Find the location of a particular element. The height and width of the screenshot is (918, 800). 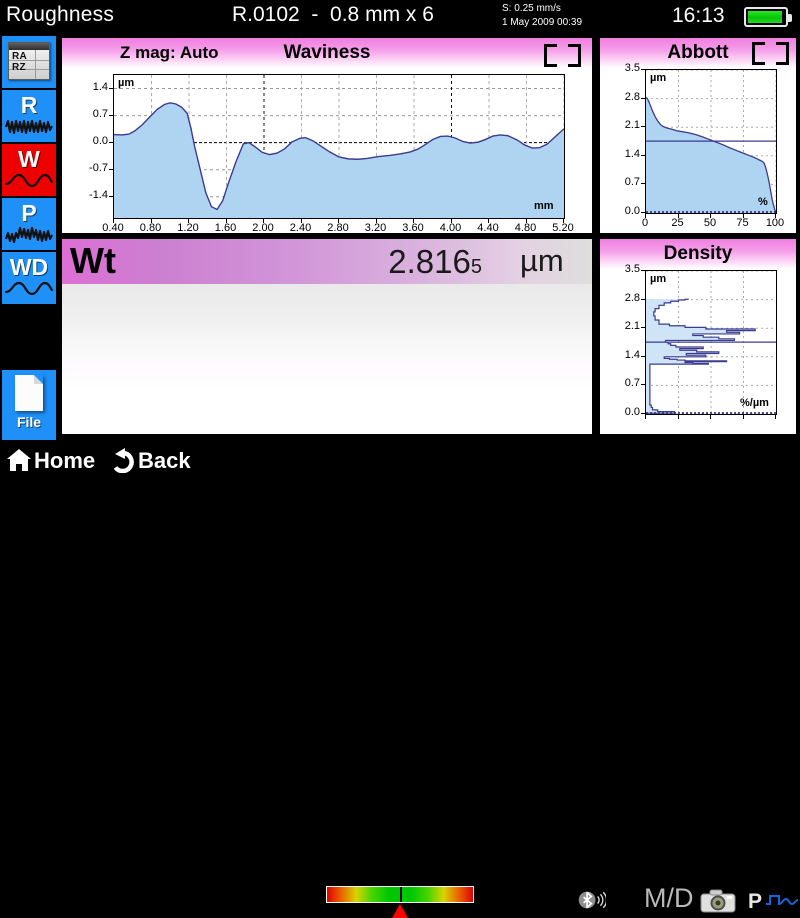

result-row: Wt 2.8165 µm is located at coordinates (327, 262).